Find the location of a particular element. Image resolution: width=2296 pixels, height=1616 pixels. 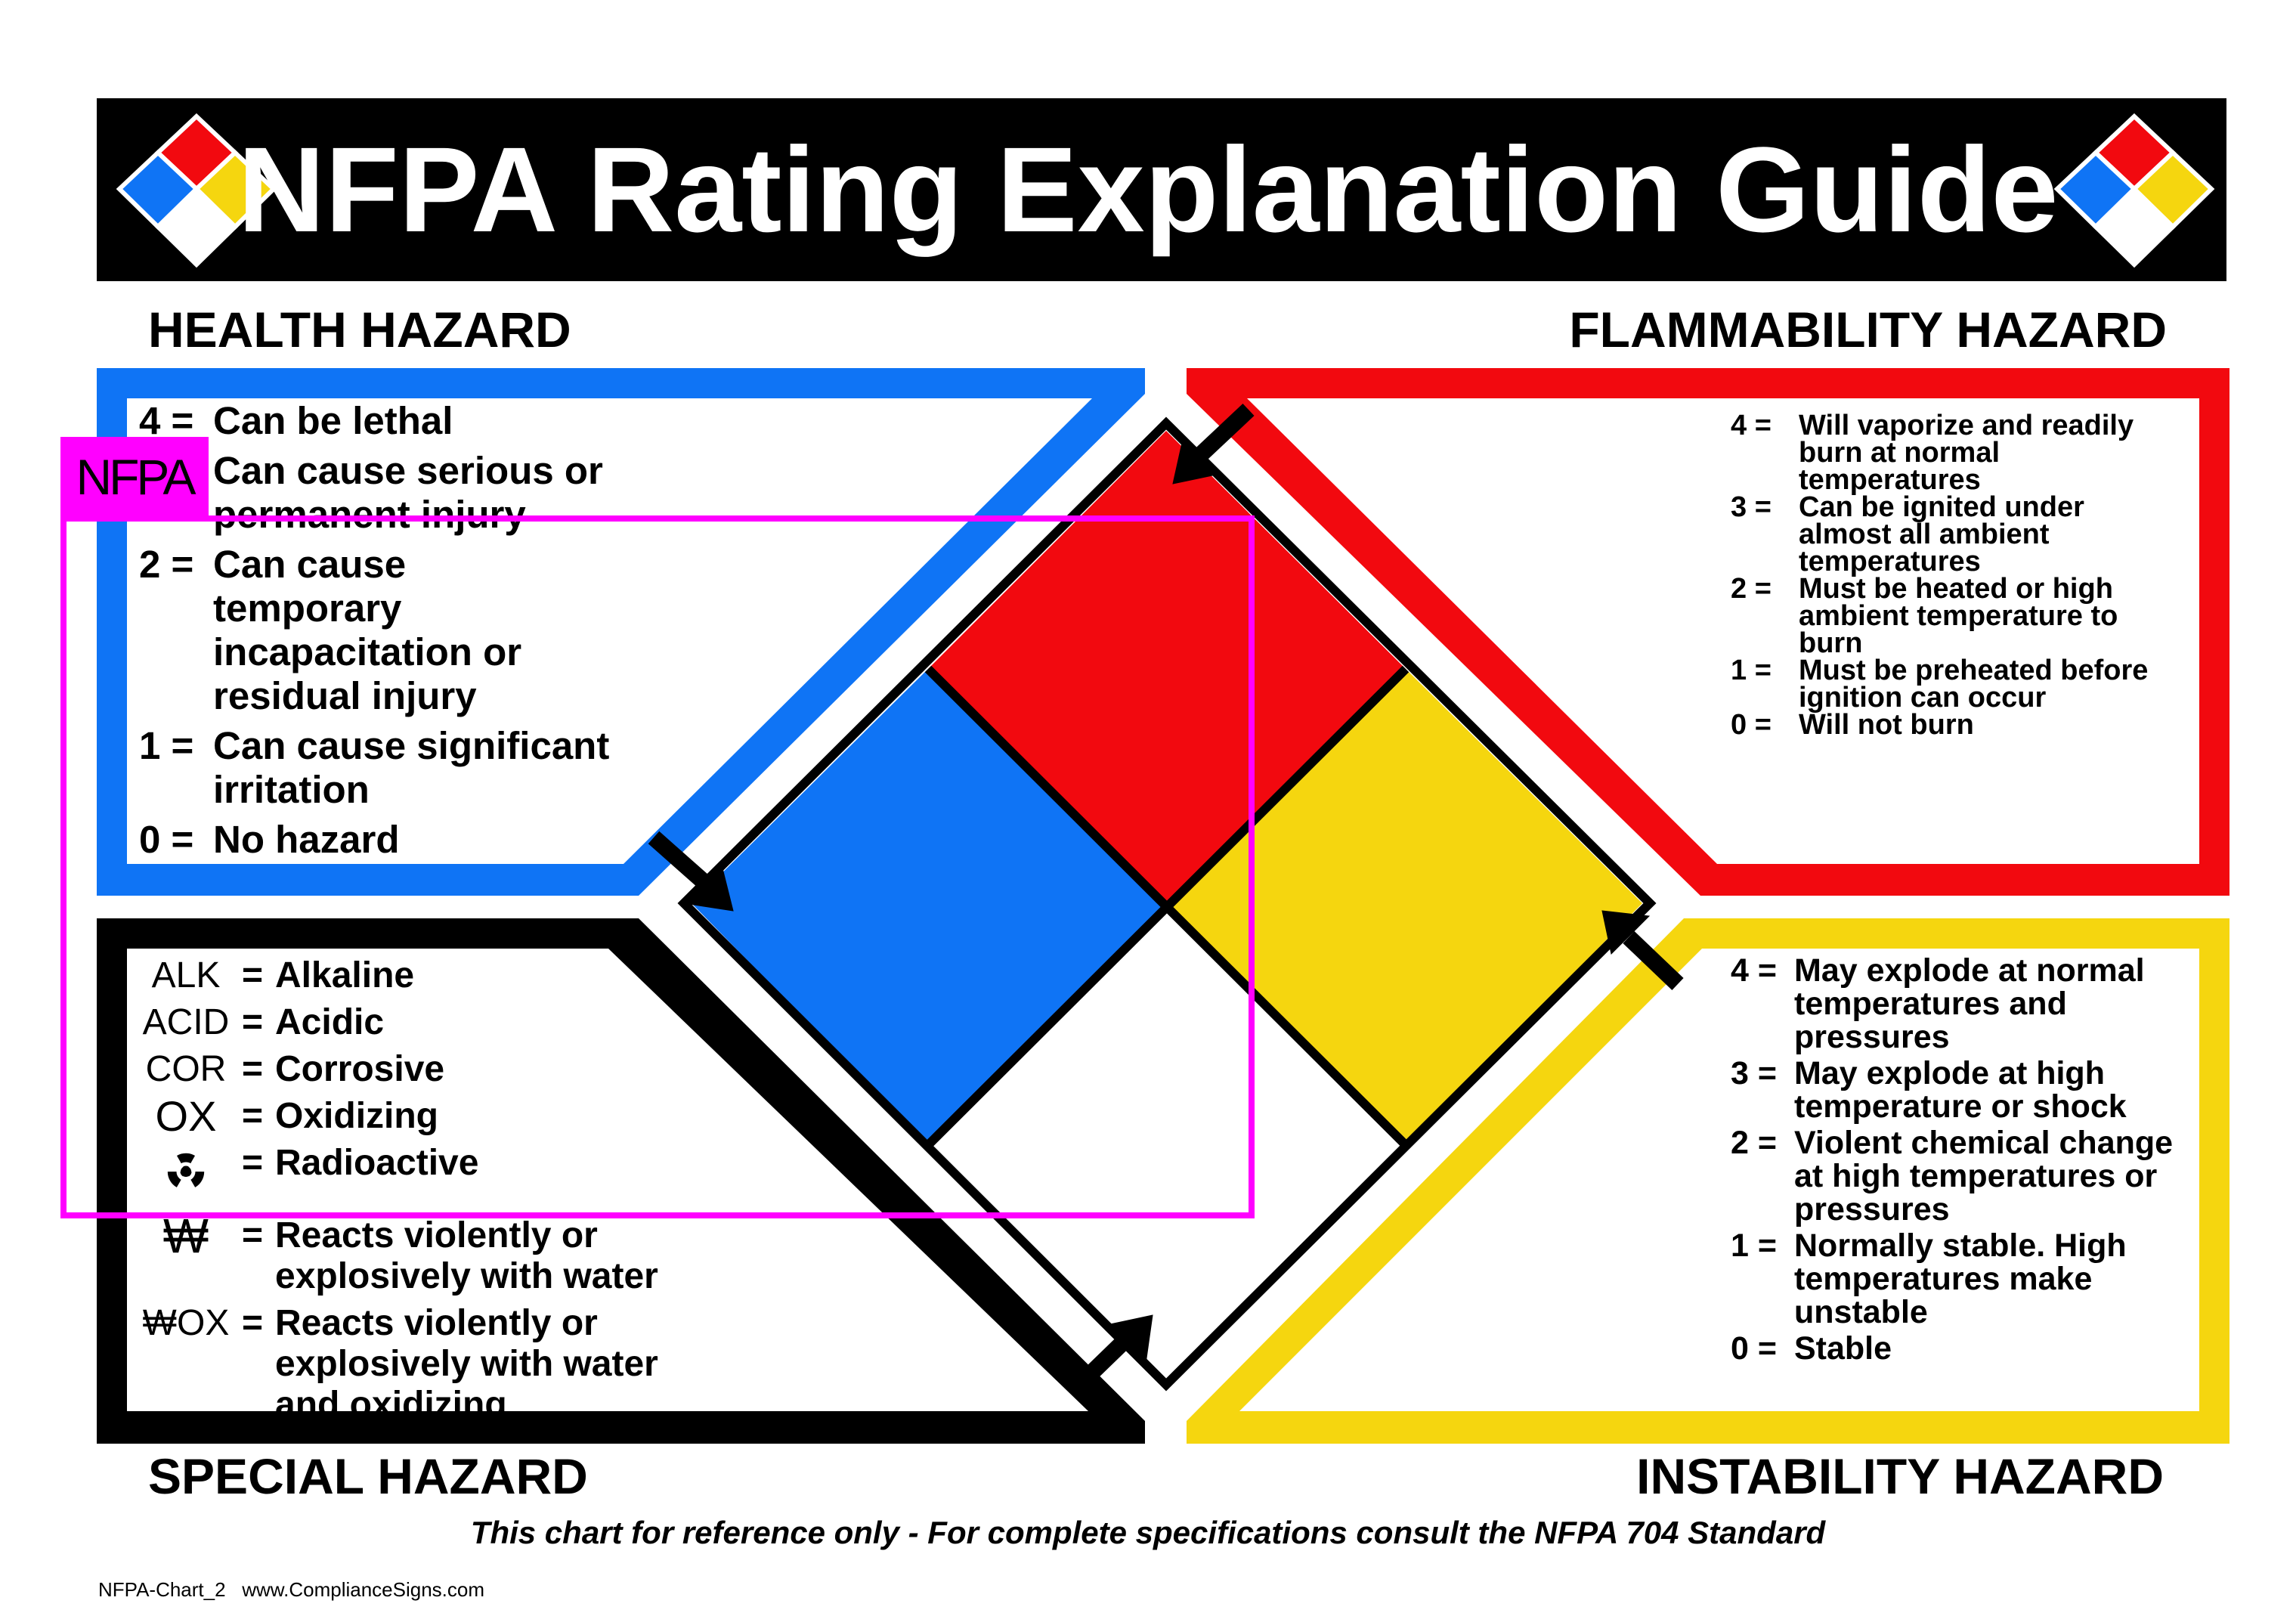

special-hazard-title: SPECIAL HAZARD is located at coordinates (368, 1476).